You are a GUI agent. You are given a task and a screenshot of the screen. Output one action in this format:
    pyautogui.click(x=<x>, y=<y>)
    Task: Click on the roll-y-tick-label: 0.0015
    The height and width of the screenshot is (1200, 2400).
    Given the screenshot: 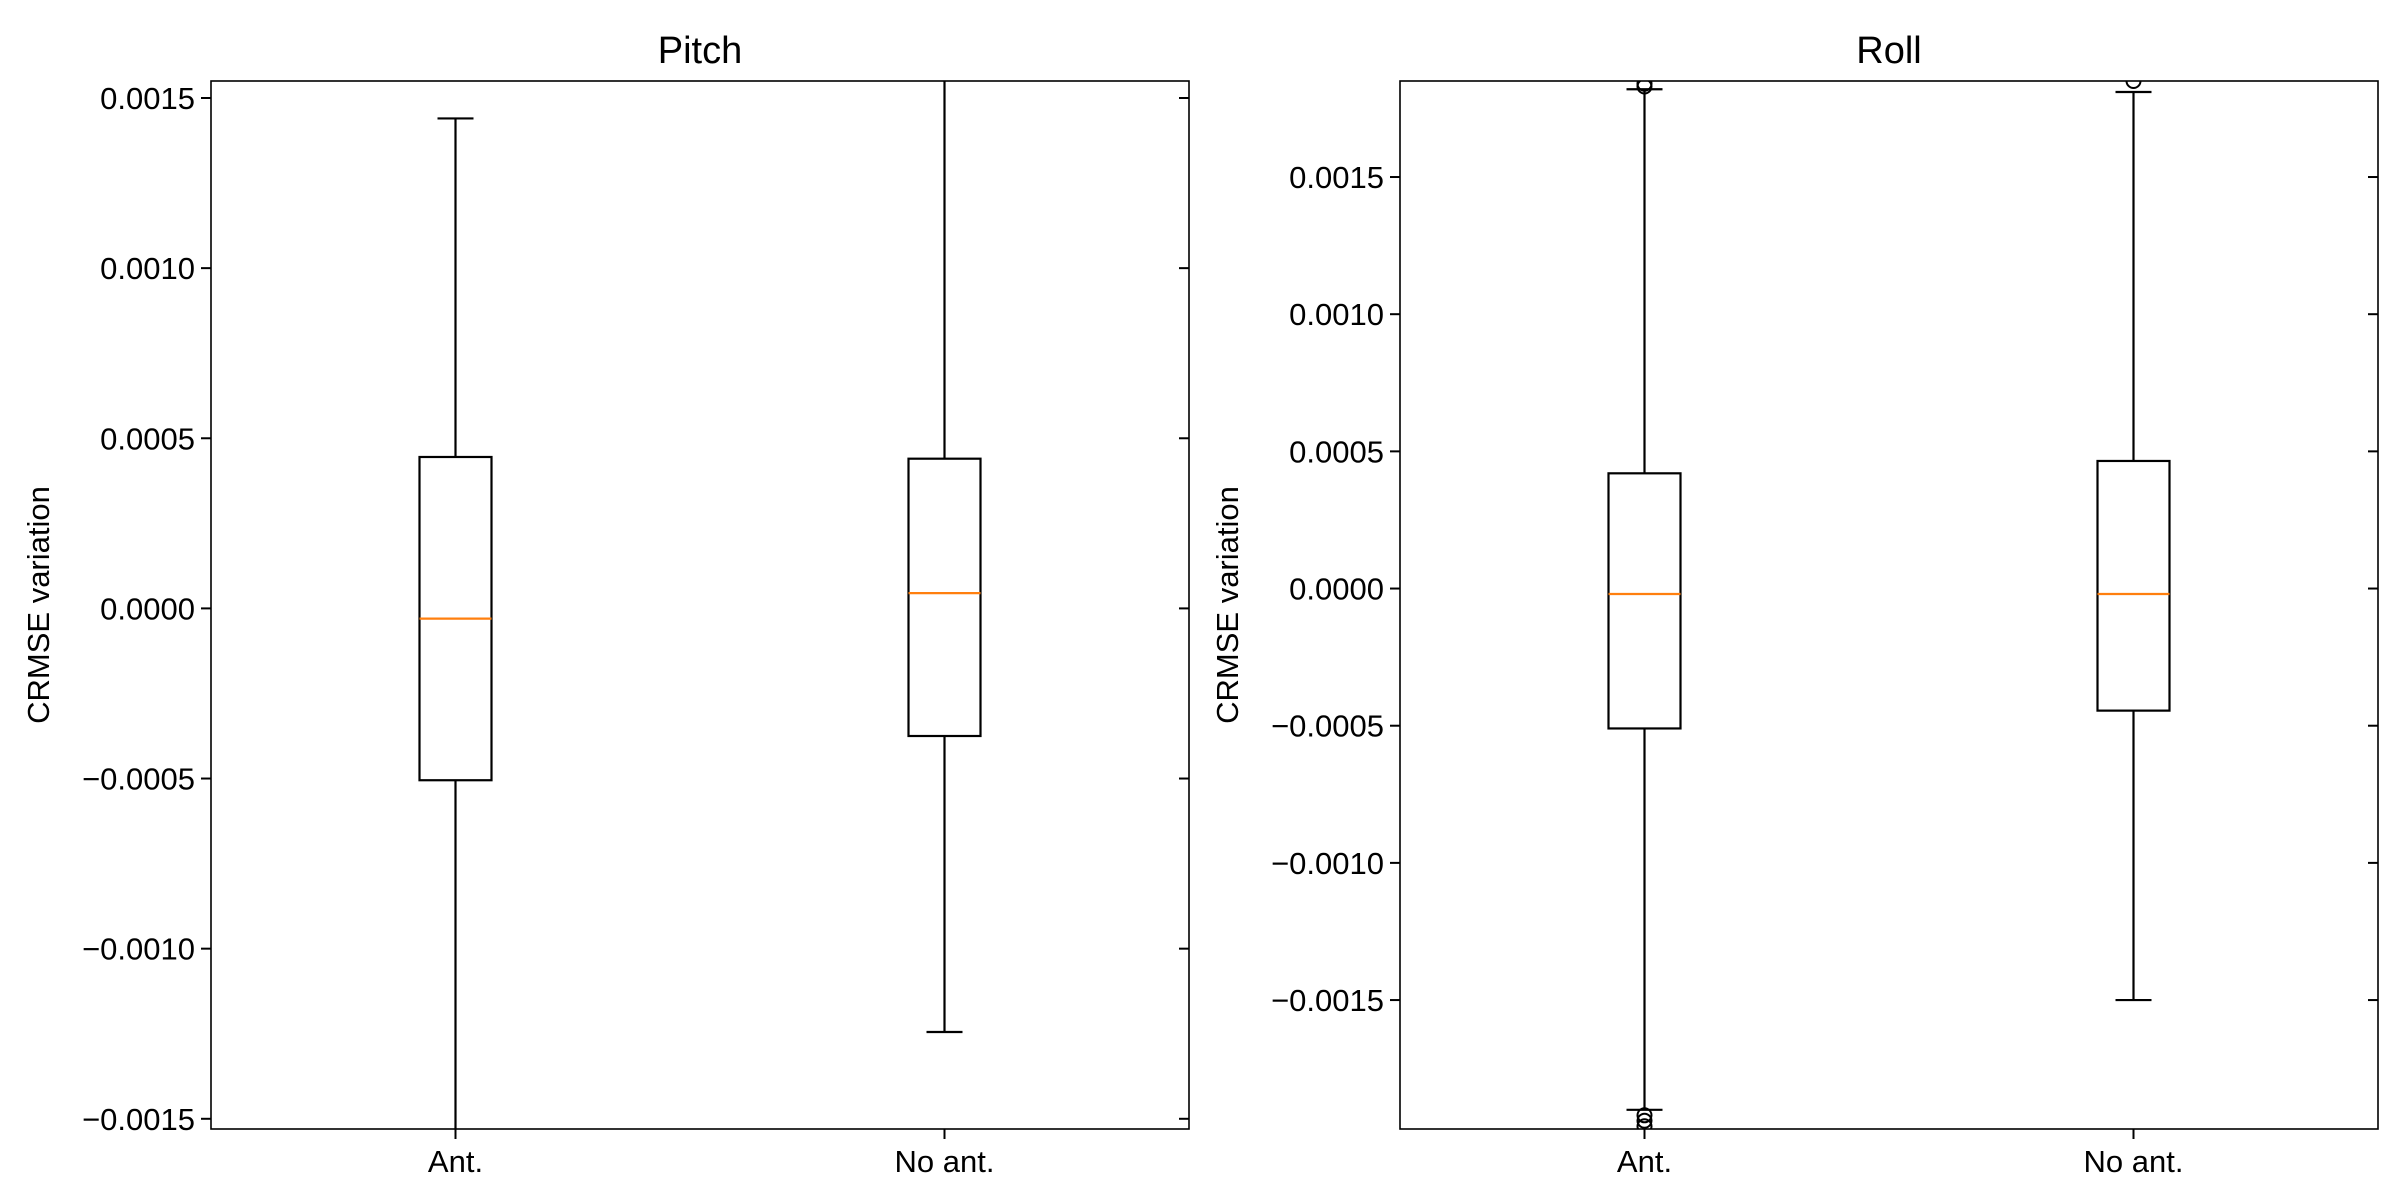 What is the action you would take?
    pyautogui.click(x=1336, y=177)
    